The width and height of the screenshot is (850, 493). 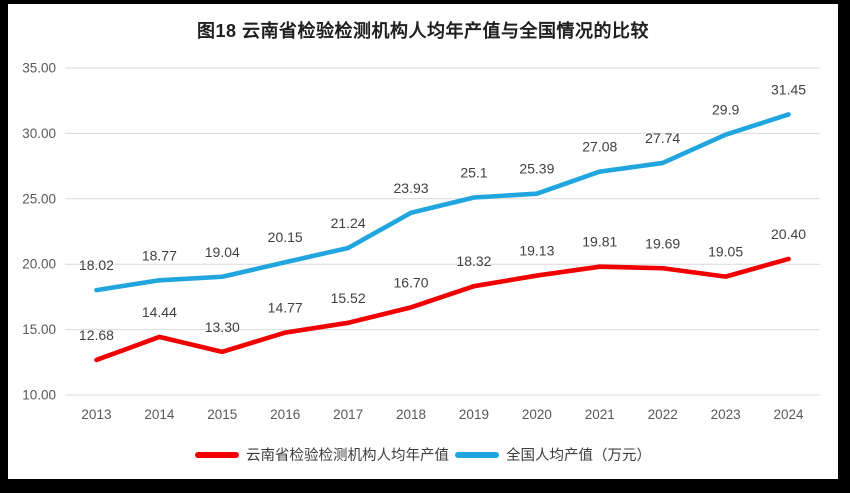 What do you see at coordinates (222, 252) in the screenshot?
I see `data-label-national: 19.04` at bounding box center [222, 252].